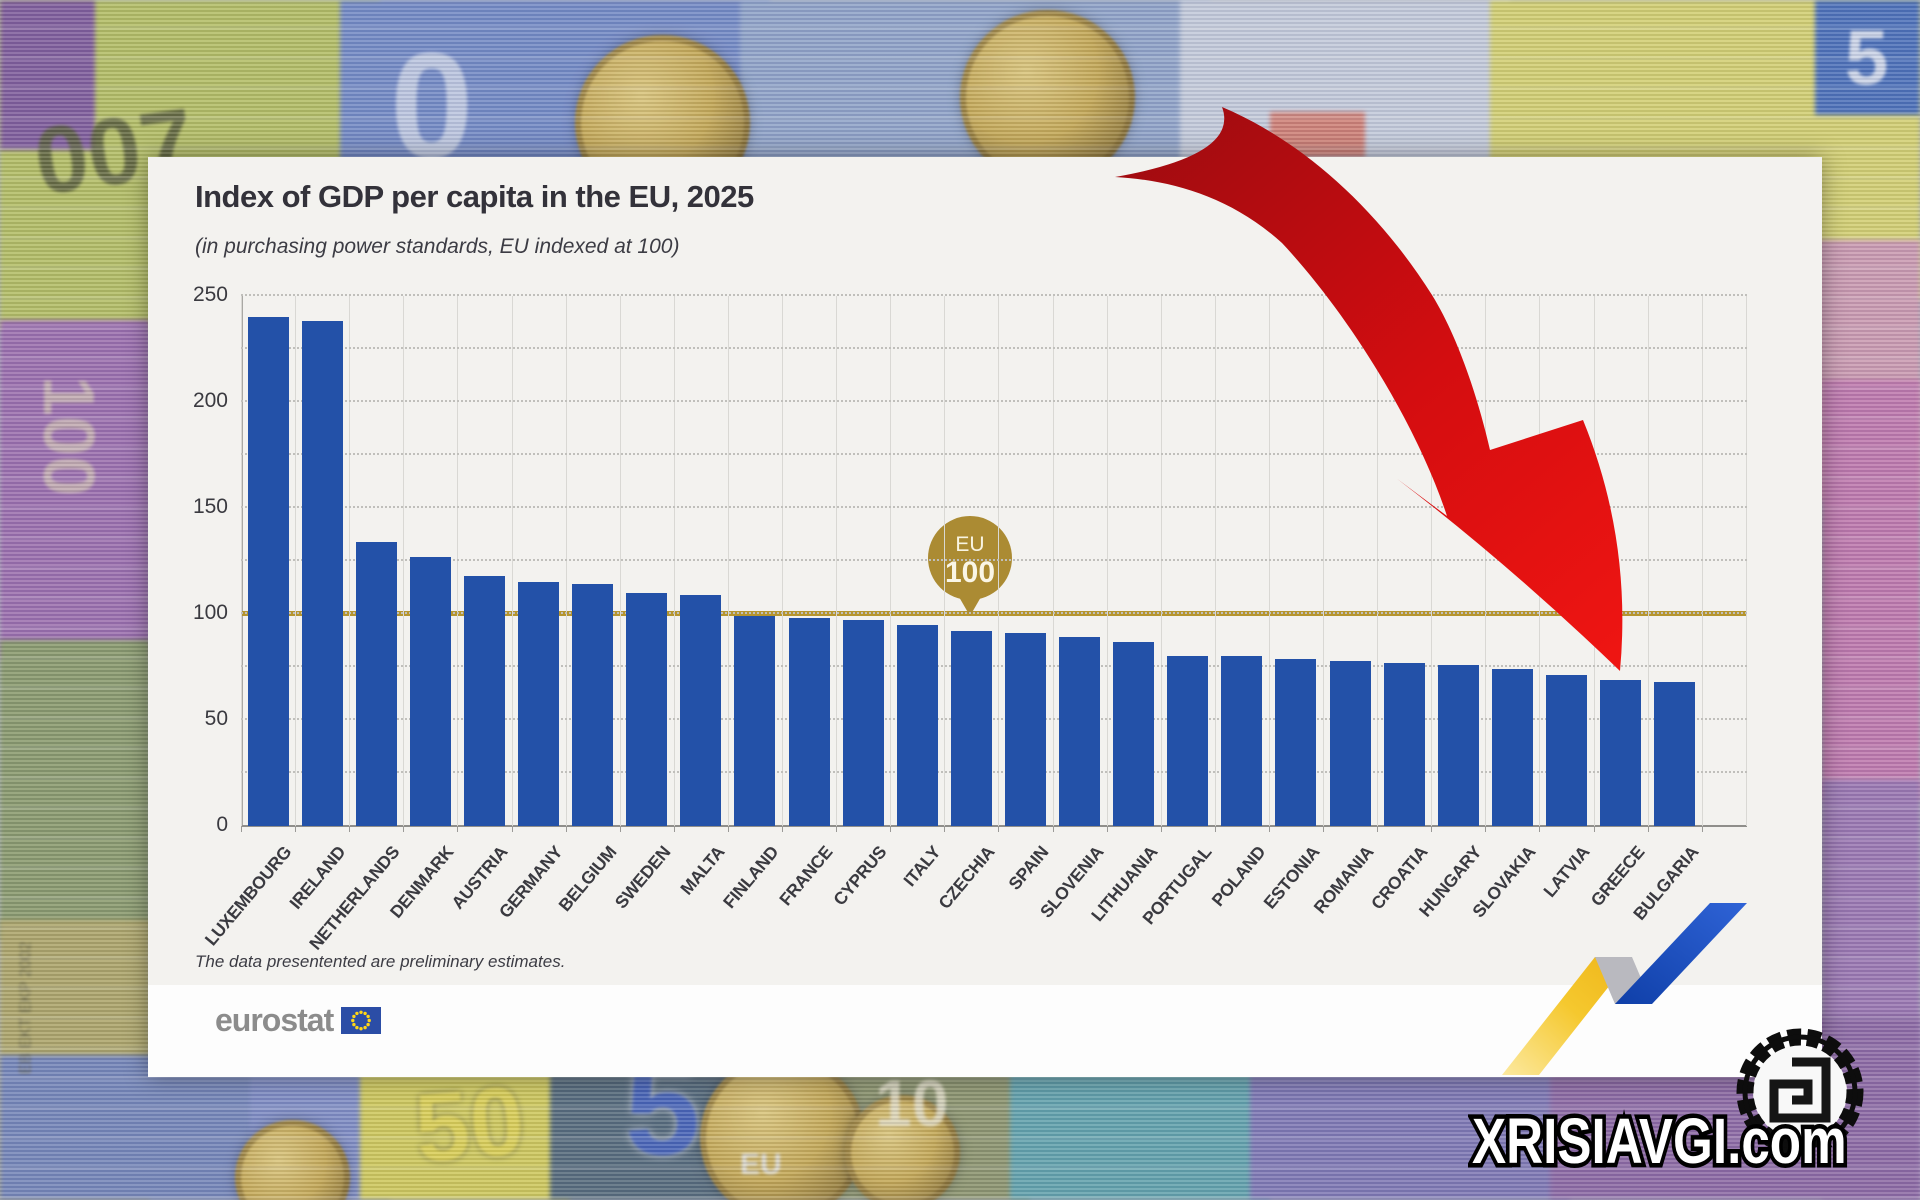 Image resolution: width=1920 pixels, height=1200 pixels. Describe the element at coordinates (1317, 134) in the screenshot. I see `banknote-patch-red-mark` at that location.